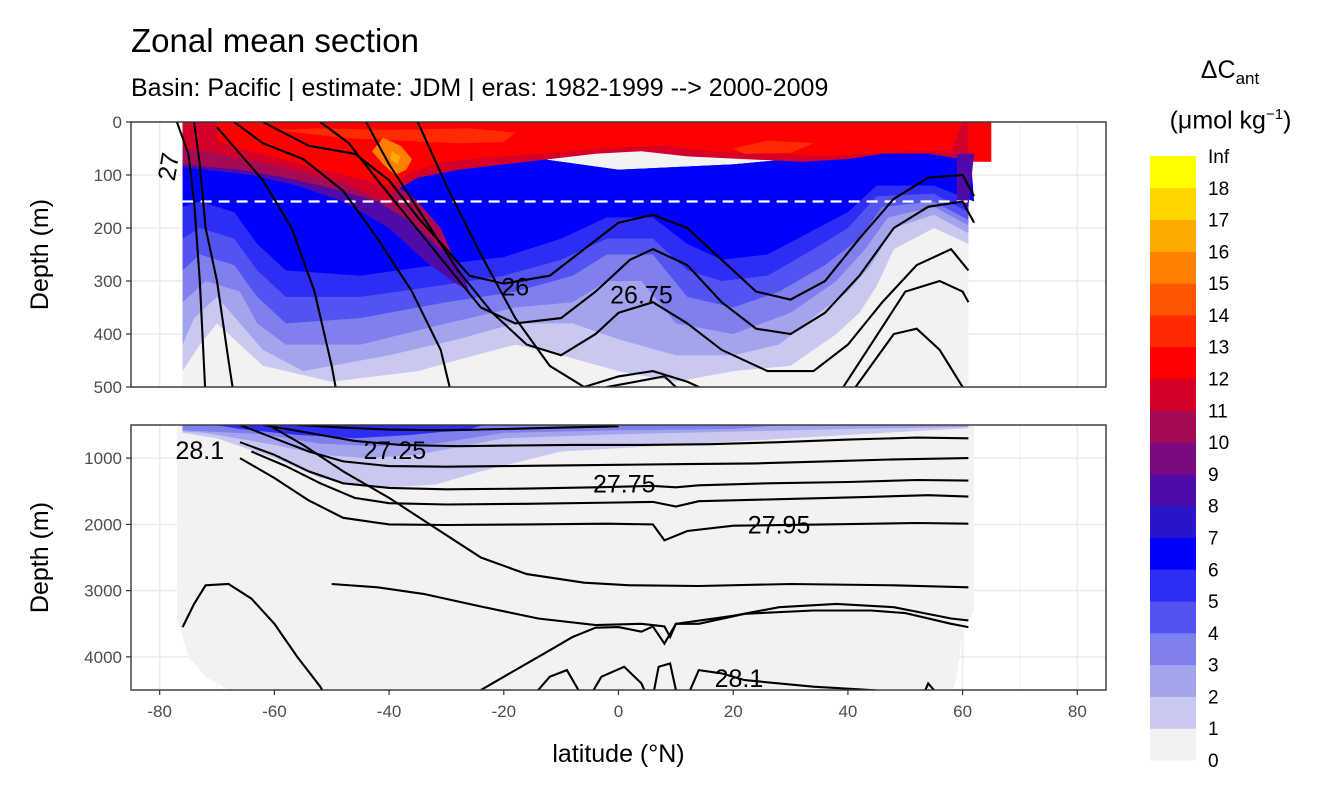 This screenshot has width=1344, height=806. I want to click on x-tick-label: -40, so click(389, 711).